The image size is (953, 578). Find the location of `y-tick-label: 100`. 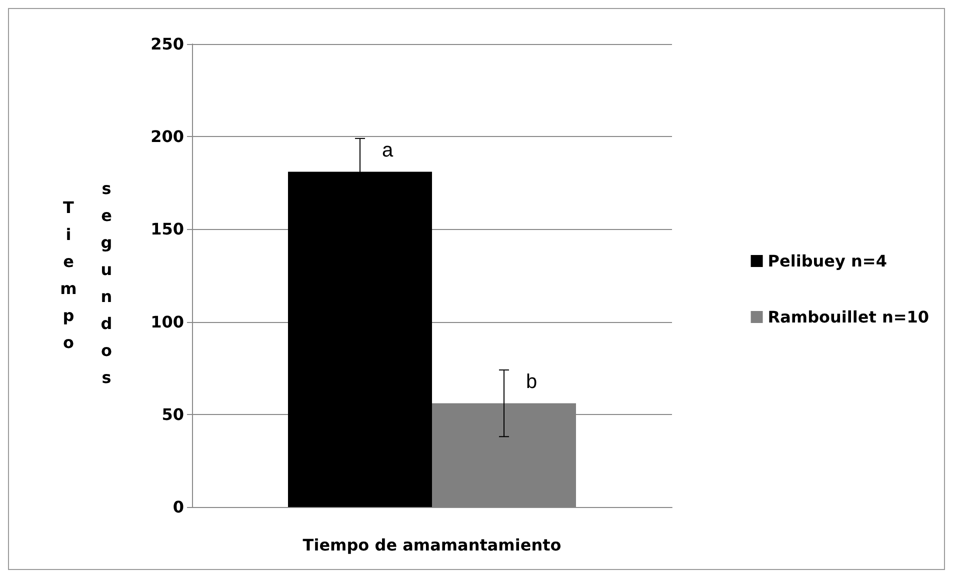

y-tick-label: 100 is located at coordinates (167, 322).